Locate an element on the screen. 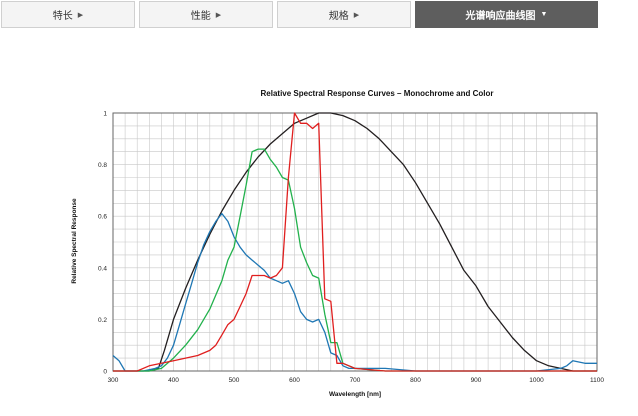 The width and height of the screenshot is (638, 416). x-tick-label: 300 is located at coordinates (113, 380).